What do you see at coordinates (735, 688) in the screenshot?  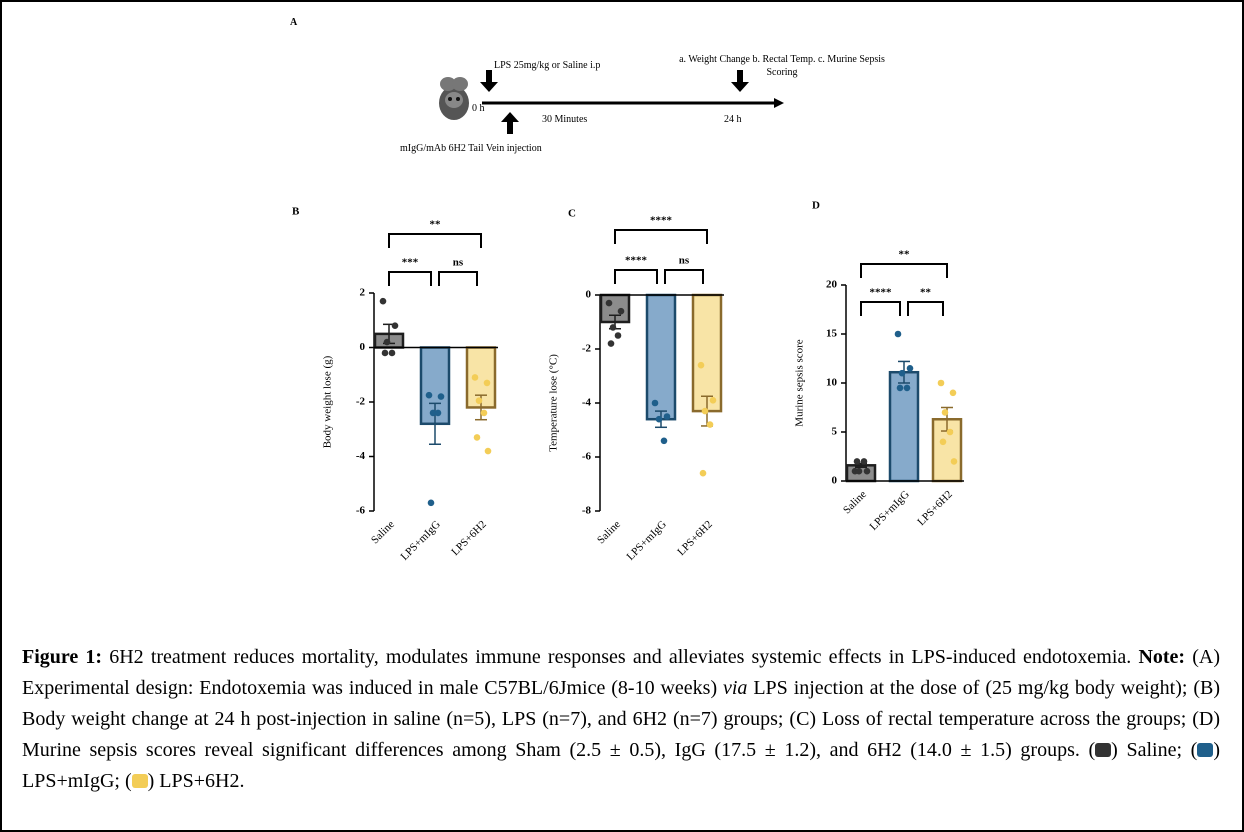 I see `caption-text: via` at bounding box center [735, 688].